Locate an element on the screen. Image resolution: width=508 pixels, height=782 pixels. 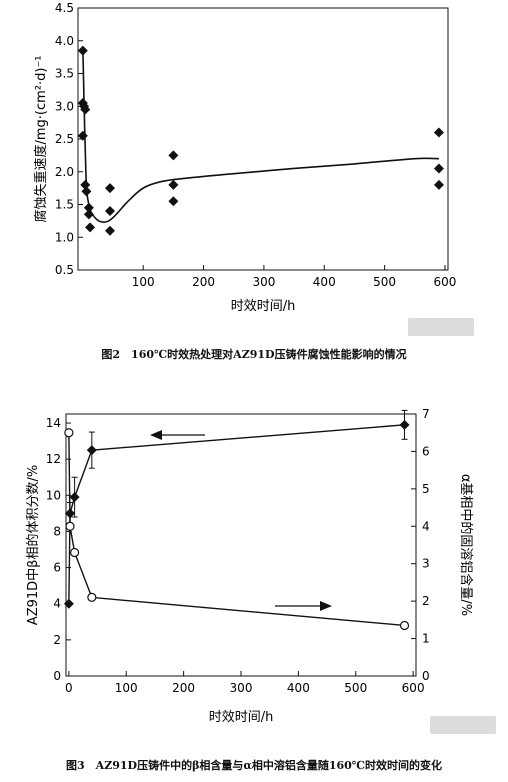
y-axis-label: 腐蚀失重速度/mg·(cm²·d)⁻¹ is located at coordinates (41, 138).